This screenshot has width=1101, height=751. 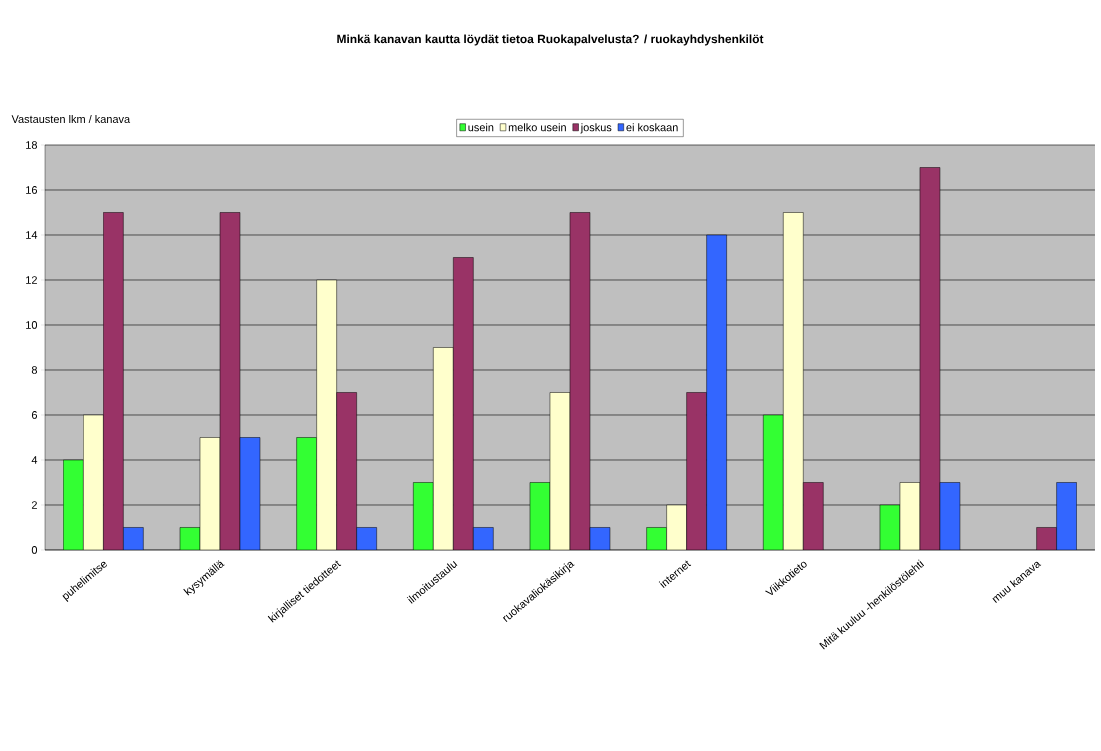 What do you see at coordinates (31, 280) in the screenshot?
I see `y-tick-label: 12` at bounding box center [31, 280].